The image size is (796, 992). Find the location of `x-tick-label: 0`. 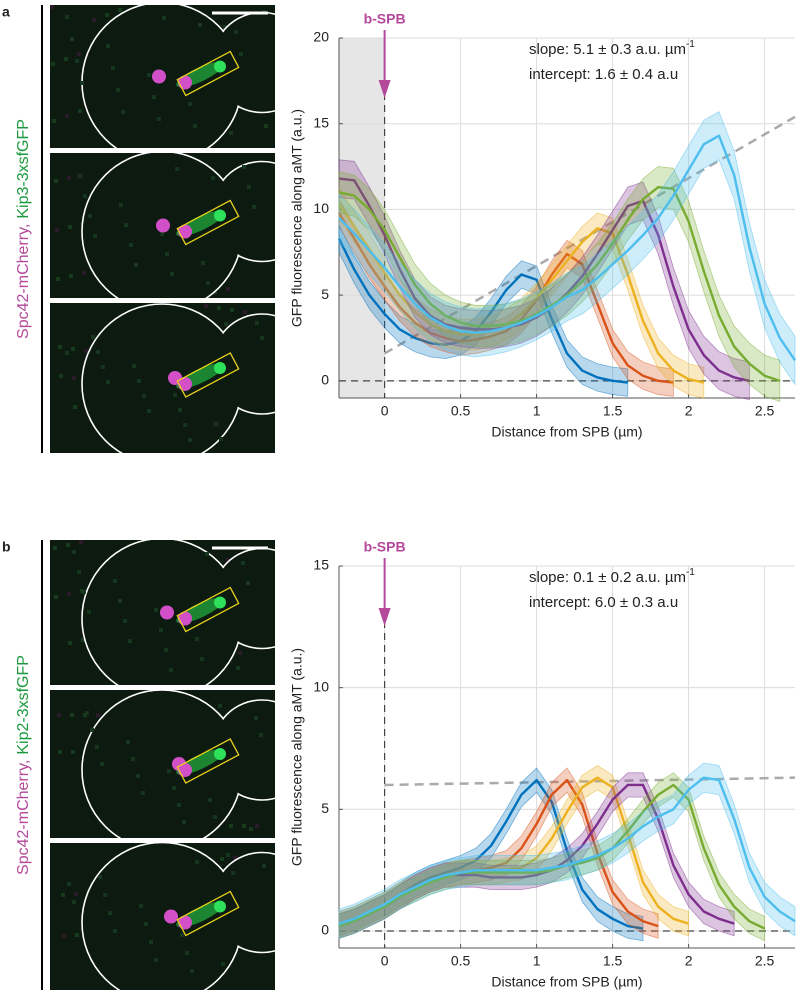

x-tick-label: 0 is located at coordinates (385, 411).